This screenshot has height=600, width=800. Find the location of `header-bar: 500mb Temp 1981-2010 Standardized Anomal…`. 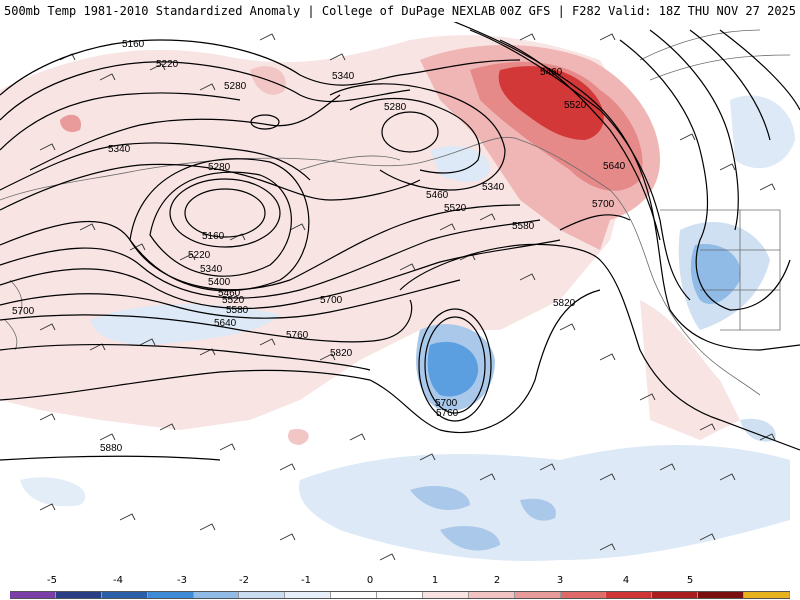

header-bar: 500mb Temp 1981-2010 Standardized Anomal… is located at coordinates (400, 11).